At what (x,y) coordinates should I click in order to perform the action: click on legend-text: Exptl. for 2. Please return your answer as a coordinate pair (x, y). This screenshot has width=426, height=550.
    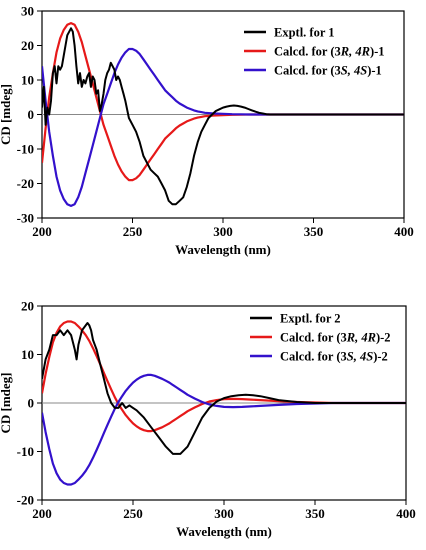
    Looking at the image, I should click on (310, 319).